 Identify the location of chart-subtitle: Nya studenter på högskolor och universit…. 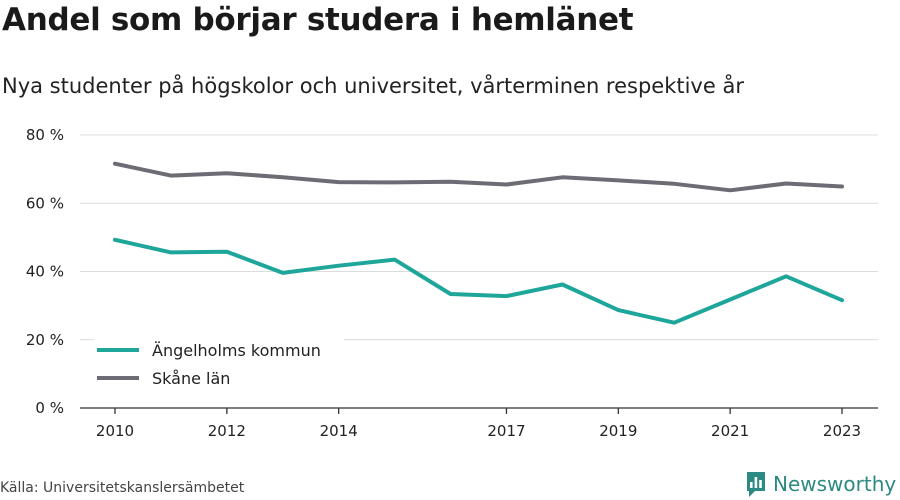
(373, 86).